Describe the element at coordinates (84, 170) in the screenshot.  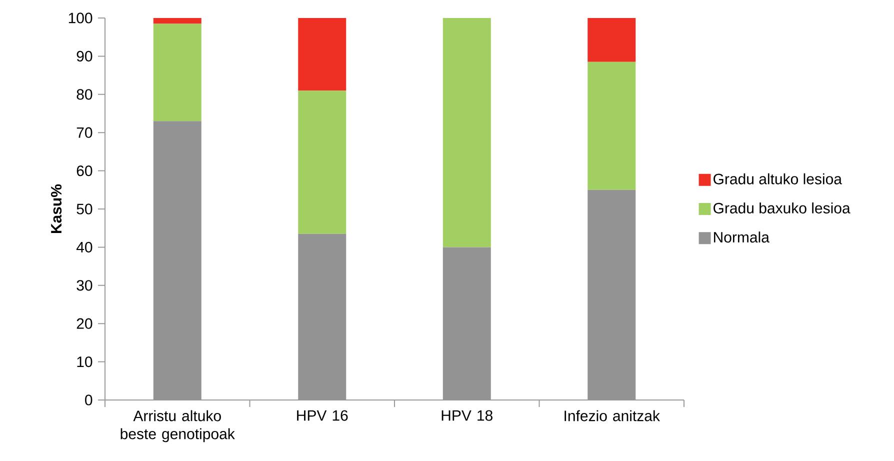
I see `y-tick-label: 60` at that location.